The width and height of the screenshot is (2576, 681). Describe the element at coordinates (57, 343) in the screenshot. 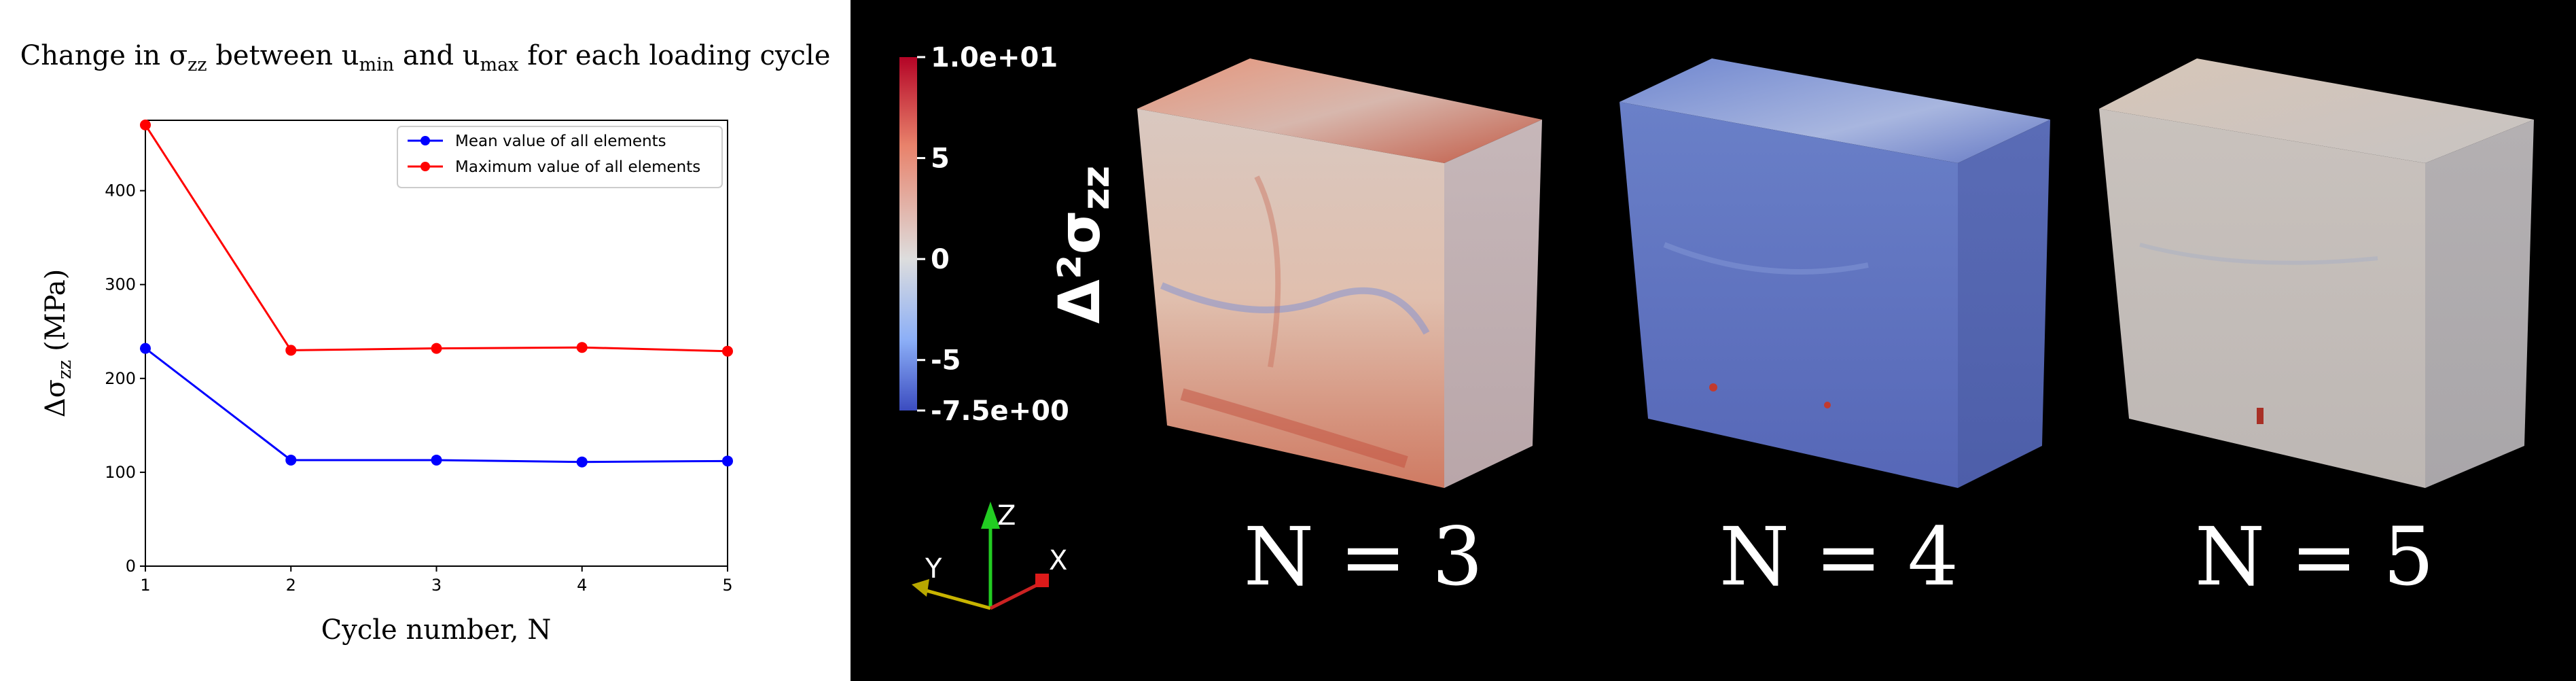

I see `y-axis-label: Δσzz (MPa)` at that location.